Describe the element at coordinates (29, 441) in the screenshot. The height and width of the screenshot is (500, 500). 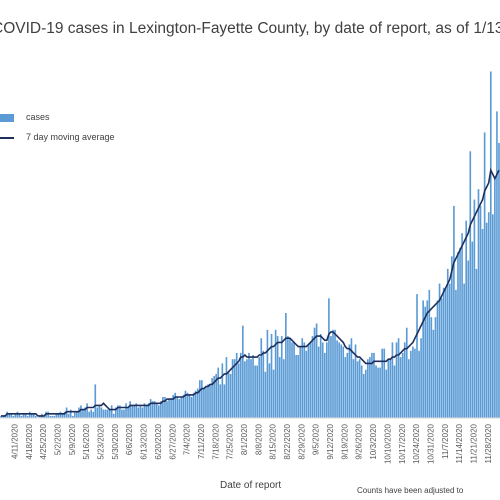
I see `x-tick-label: 4/18/2020` at that location.